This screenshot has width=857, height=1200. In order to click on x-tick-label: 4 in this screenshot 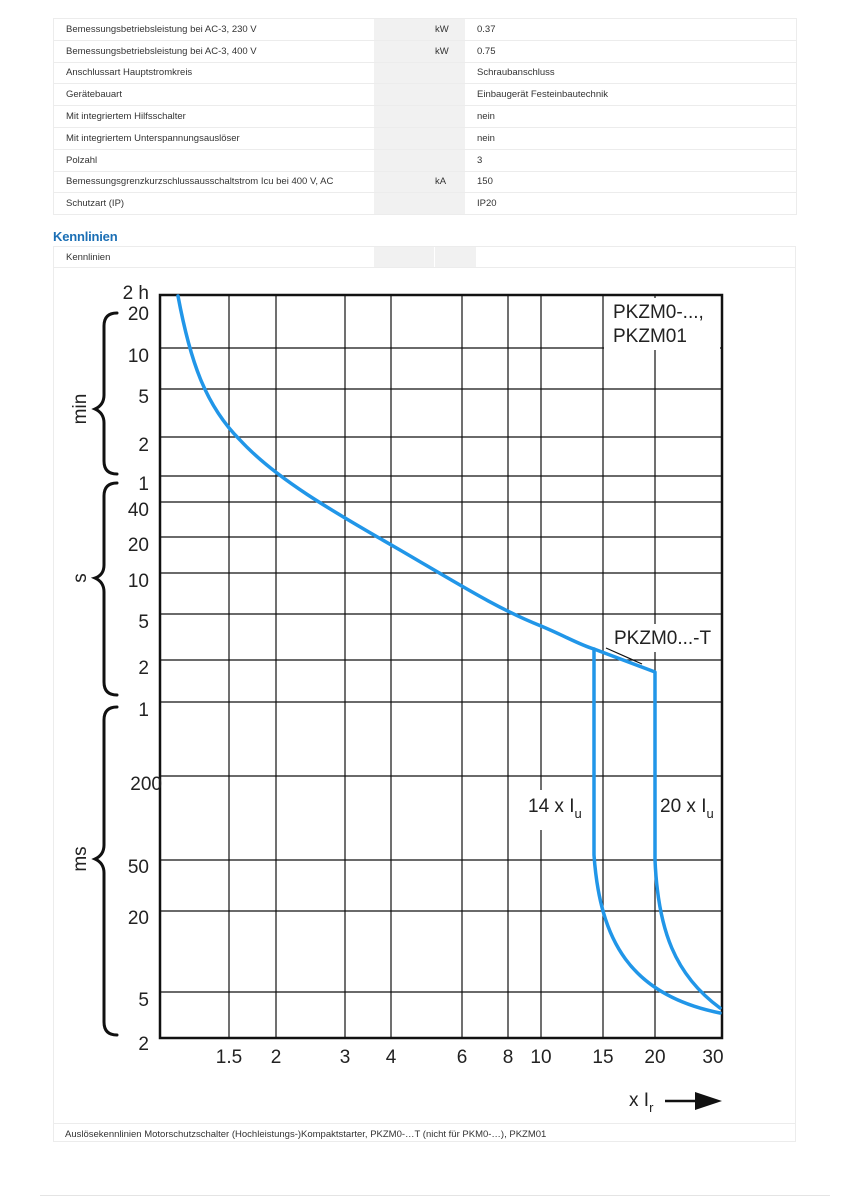, I will do `click(391, 1057)`.